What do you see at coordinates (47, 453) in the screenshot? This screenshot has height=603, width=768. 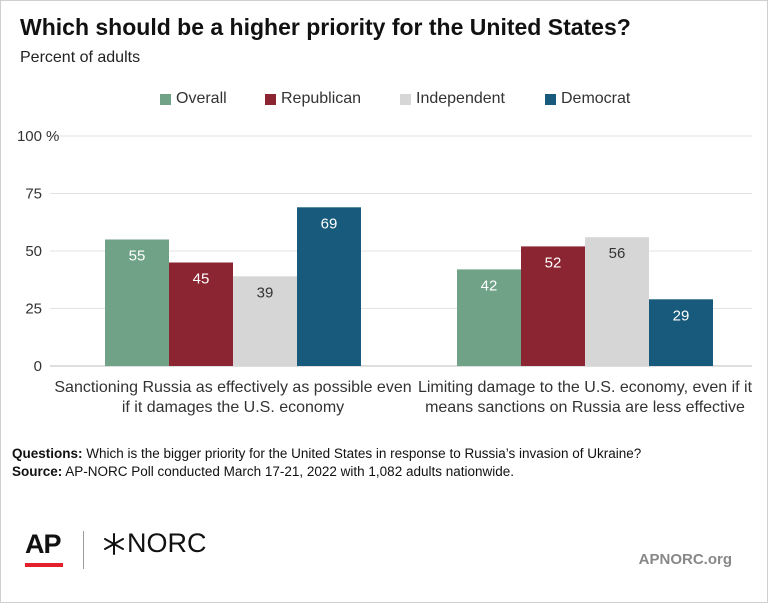 I see `questions-label: Questions:` at bounding box center [47, 453].